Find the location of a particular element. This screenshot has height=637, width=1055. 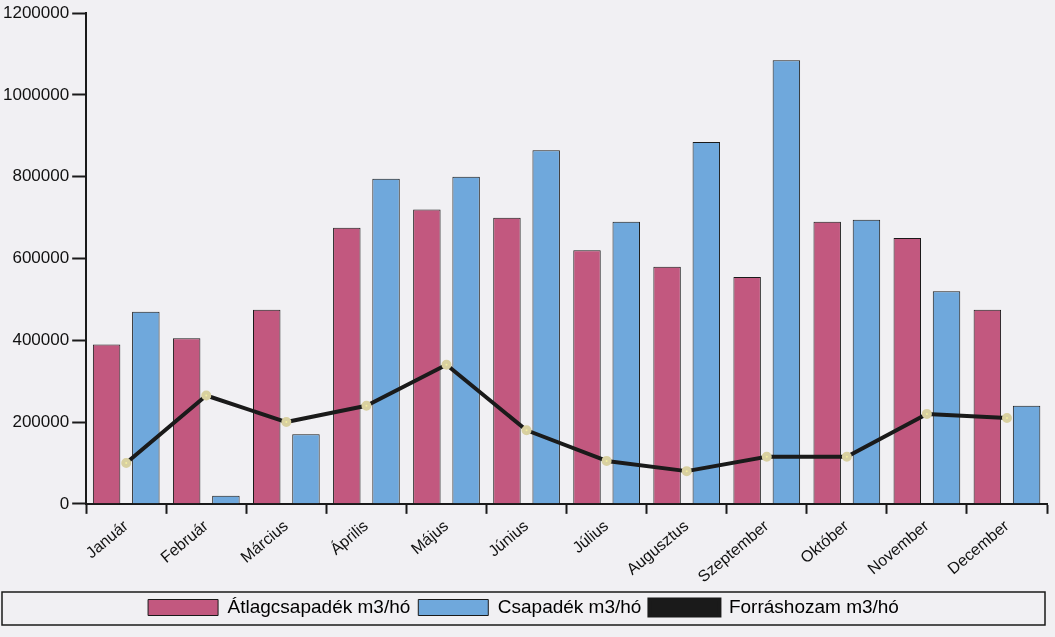

legend-label: Átlagcsapadék m3/hó is located at coordinates (319, 606).